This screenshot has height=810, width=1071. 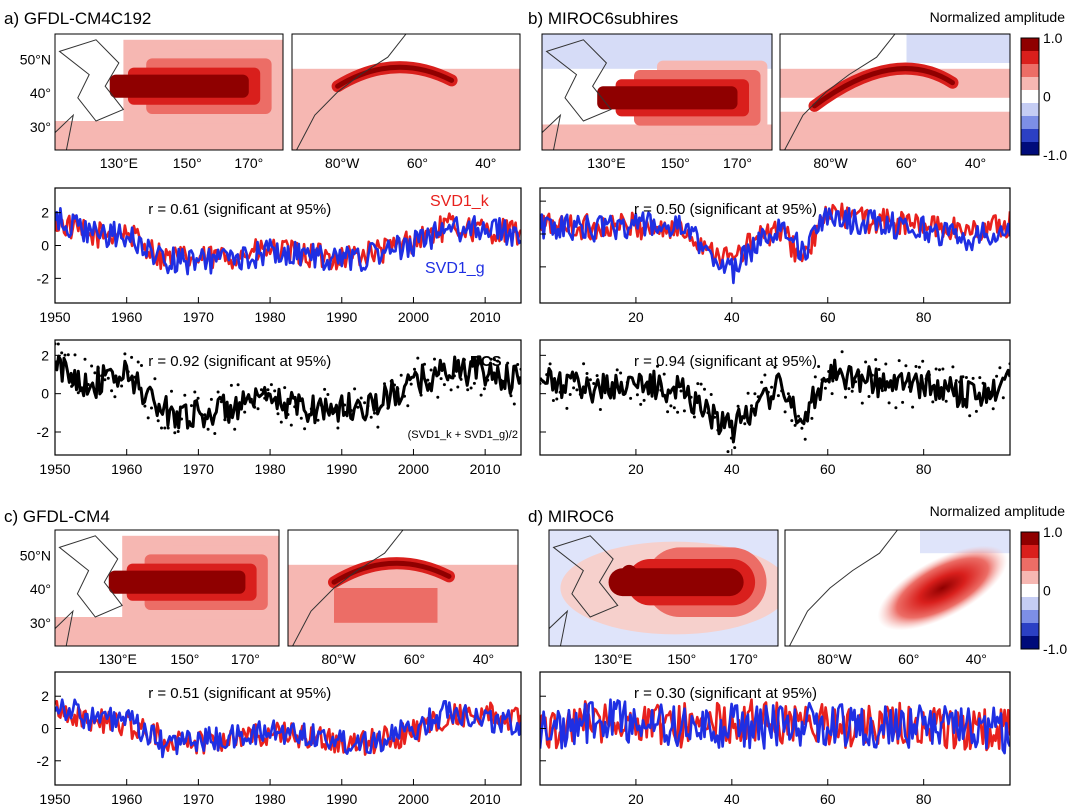 I want to click on correlation-label: r = 0.92 (significant at 95%), so click(x=239, y=361).